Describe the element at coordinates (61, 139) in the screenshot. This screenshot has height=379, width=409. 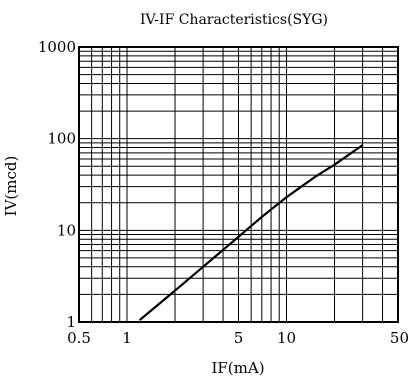
I see `y-tick-label: 100` at that location.